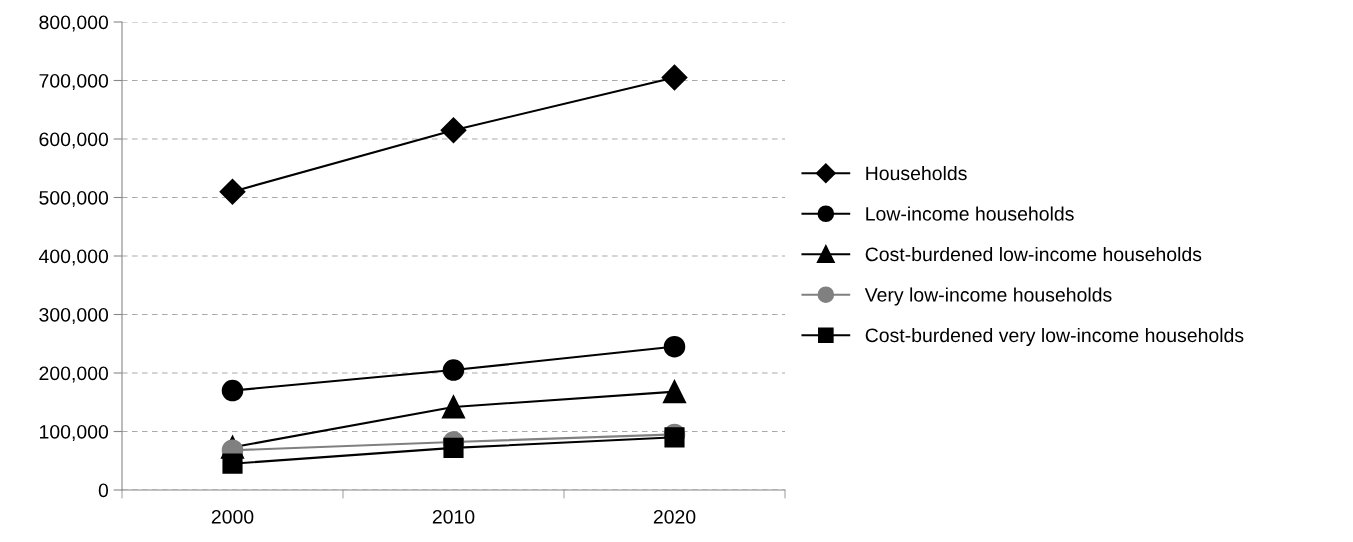  I want to click on legend-label: Households, so click(916, 173).